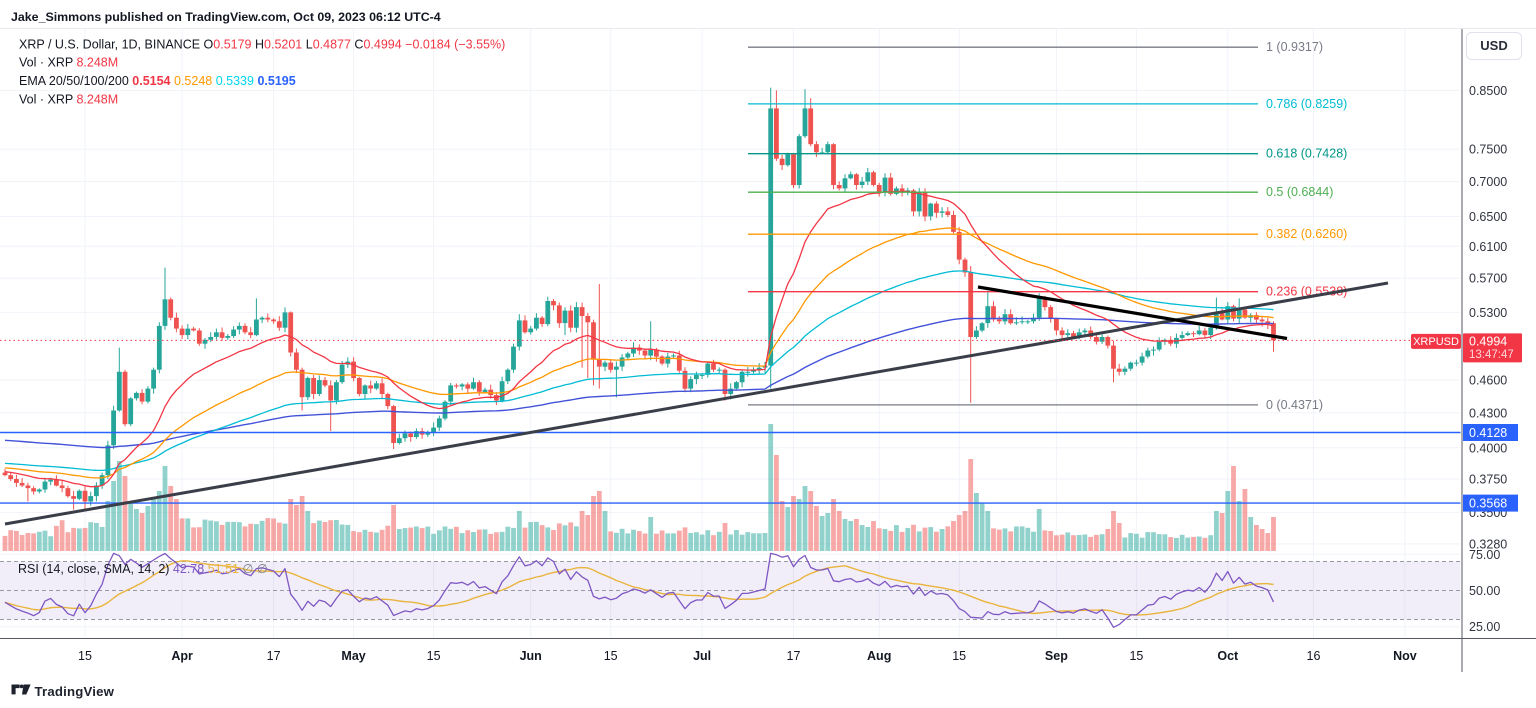  I want to click on svg-text: May, so click(353, 656).